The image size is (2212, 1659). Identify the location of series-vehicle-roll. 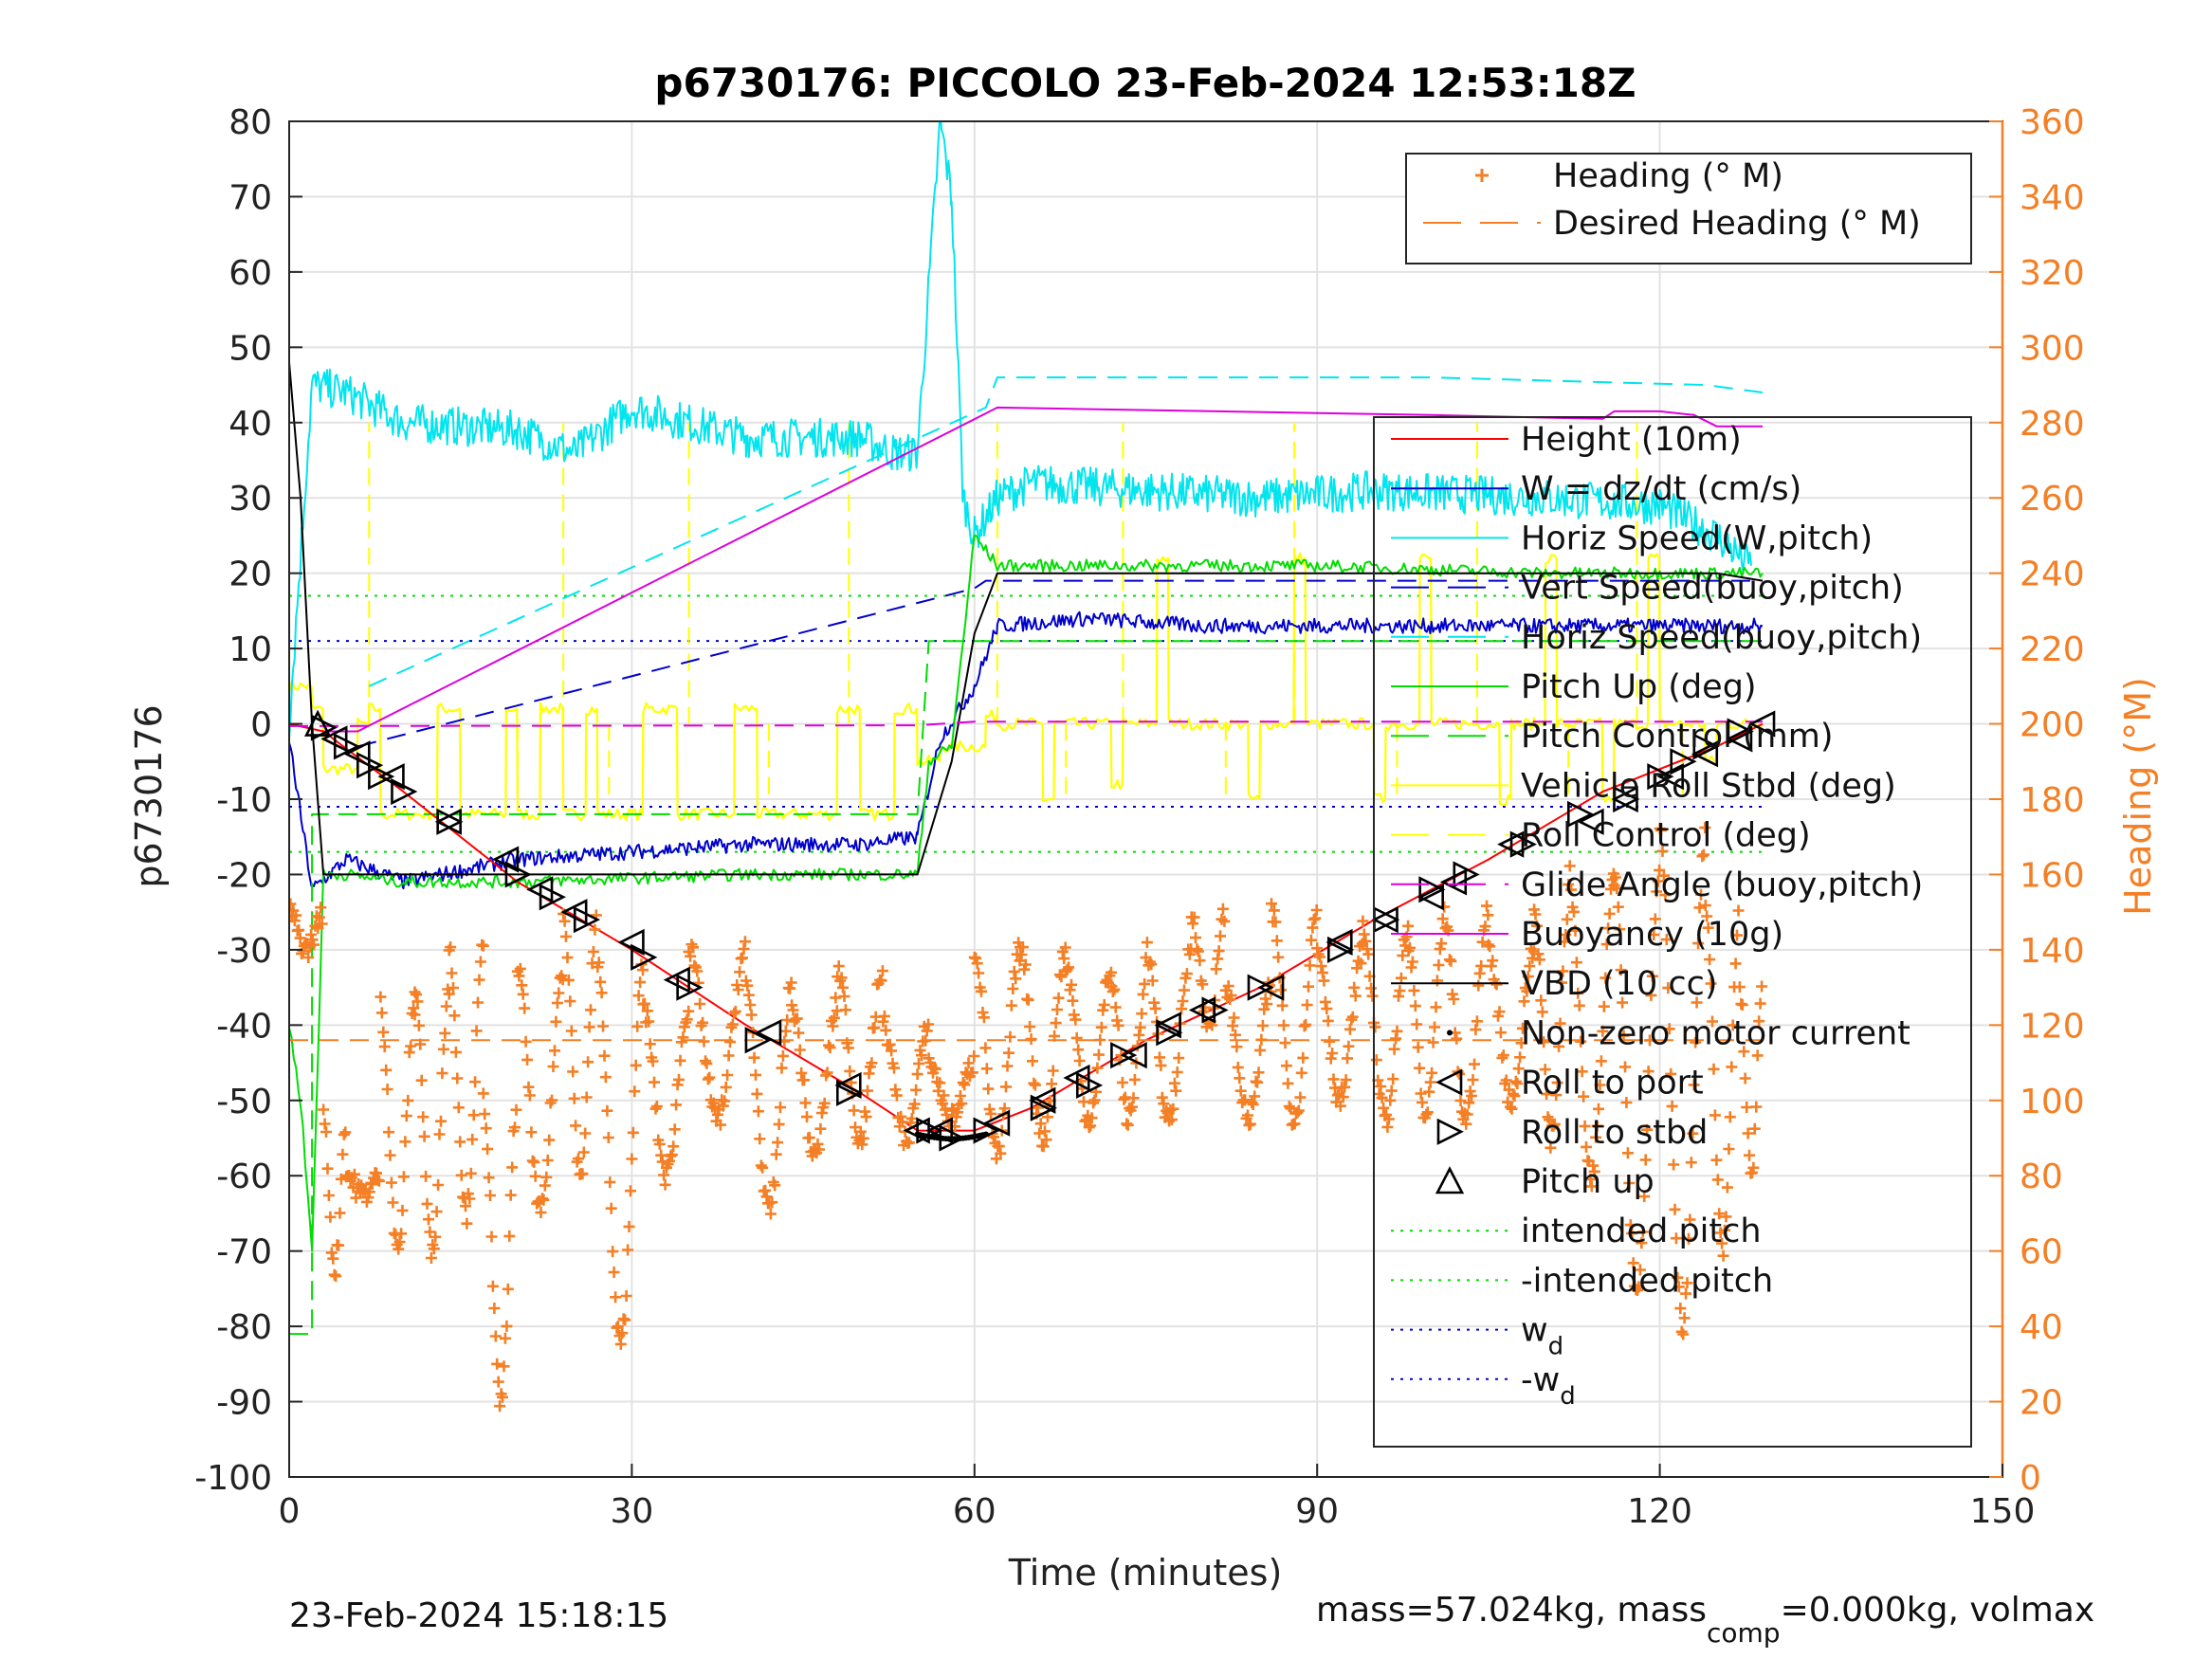
(1026, 687).